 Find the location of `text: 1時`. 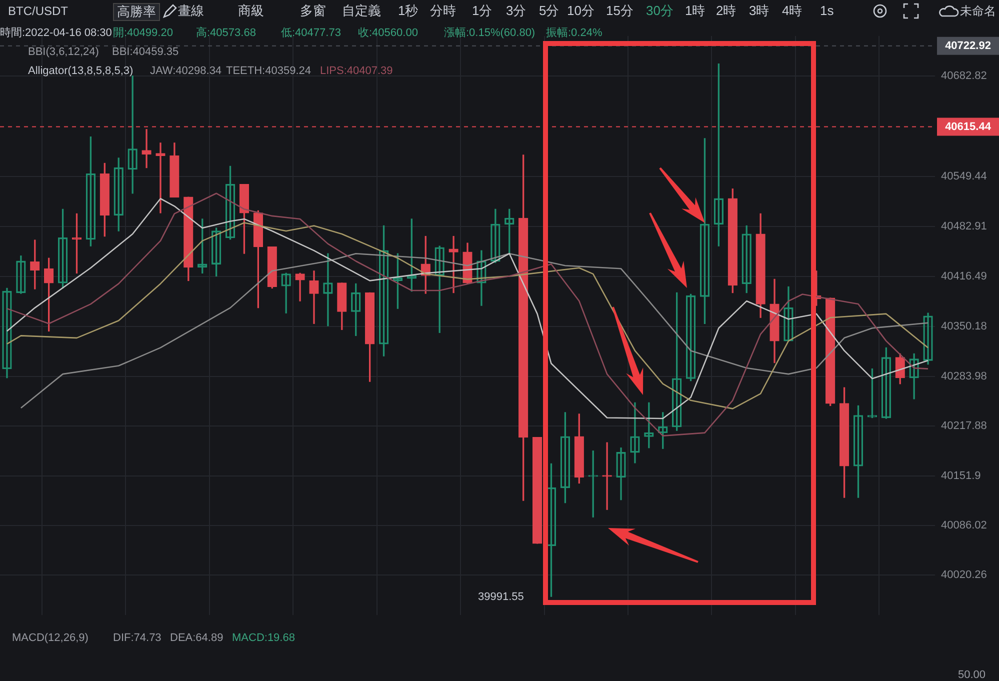

text: 1時 is located at coordinates (695, 10).